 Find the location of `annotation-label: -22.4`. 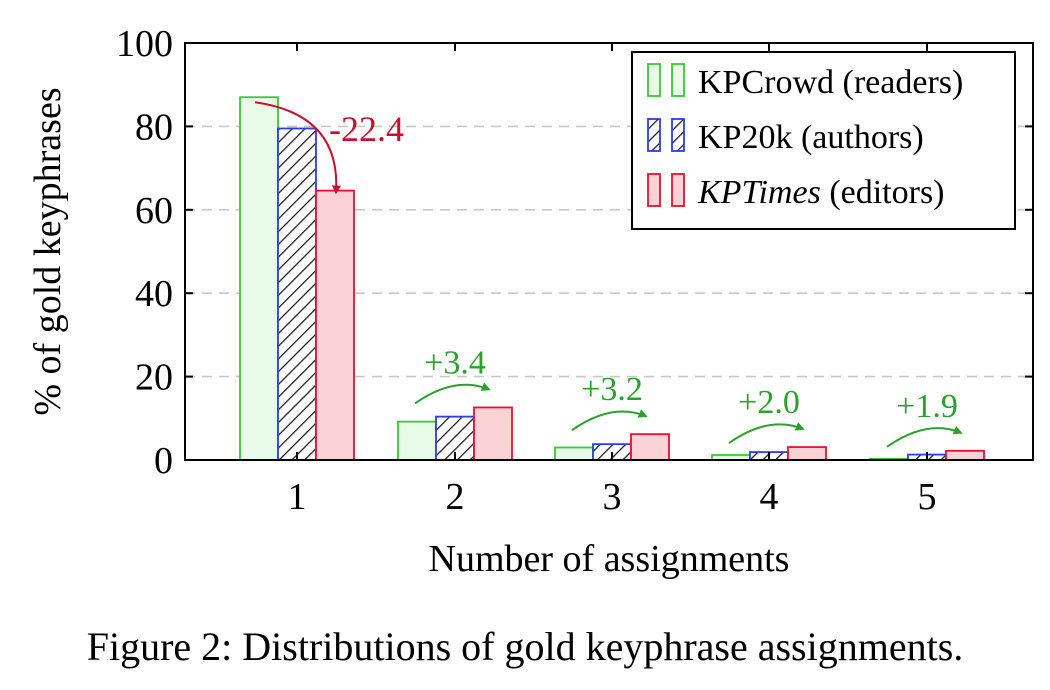

annotation-label: -22.4 is located at coordinates (366, 129).